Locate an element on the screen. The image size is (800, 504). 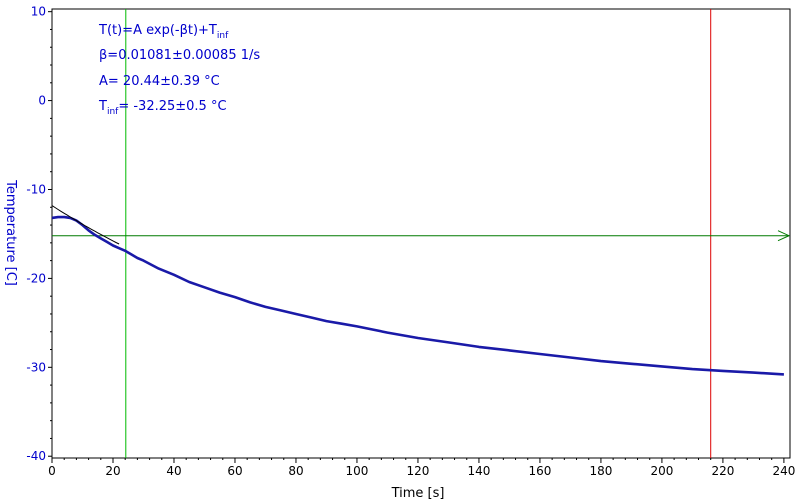
x-tick-label: 60 is located at coordinates (234, 471).